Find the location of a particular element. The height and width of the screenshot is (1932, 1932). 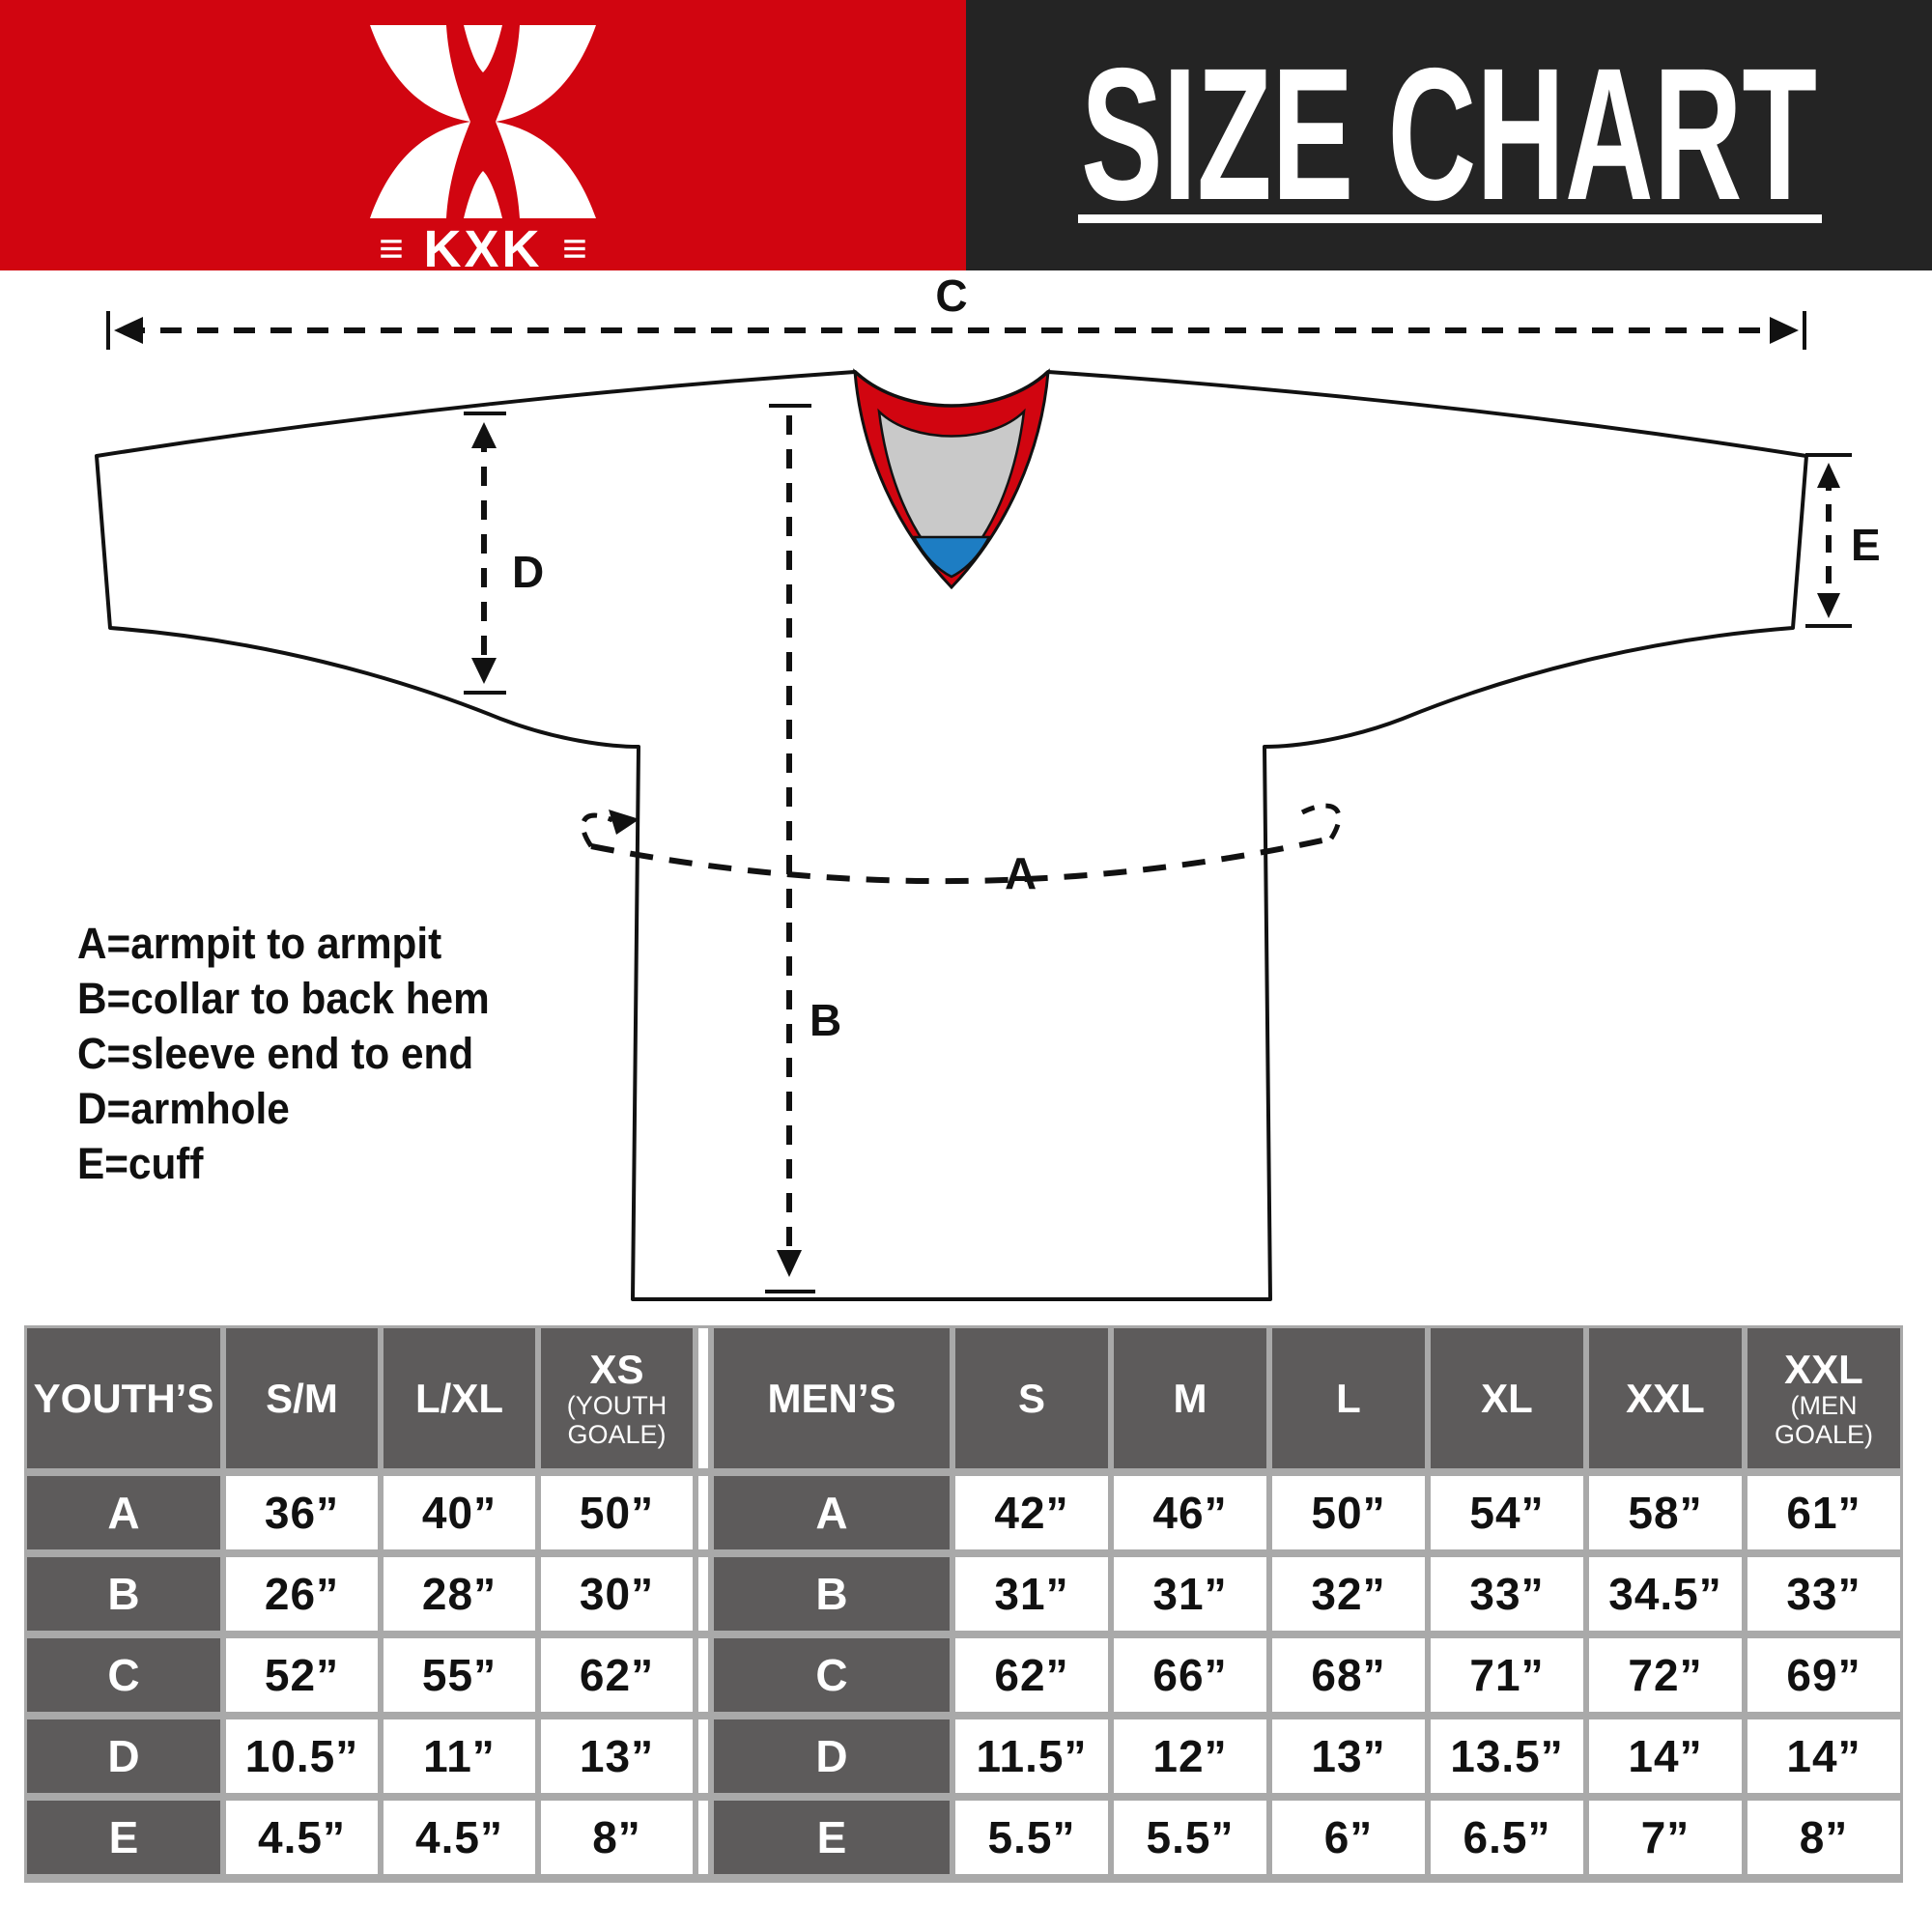

youth-row-label: B is located at coordinates (123, 1594).